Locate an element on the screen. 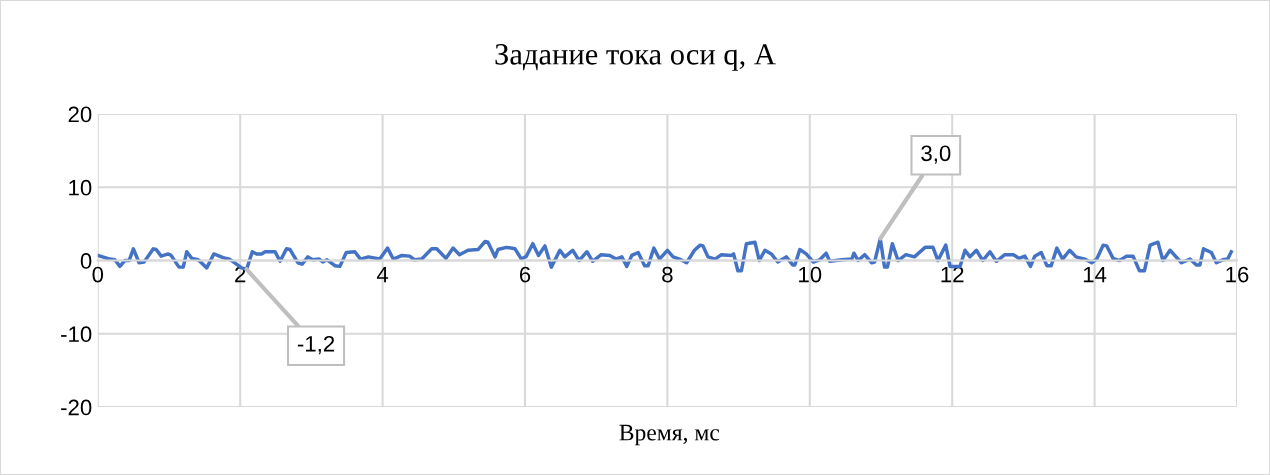 Image resolution: width=1270 pixels, height=475 pixels. y-tick-label: 0 is located at coordinates (86, 261).